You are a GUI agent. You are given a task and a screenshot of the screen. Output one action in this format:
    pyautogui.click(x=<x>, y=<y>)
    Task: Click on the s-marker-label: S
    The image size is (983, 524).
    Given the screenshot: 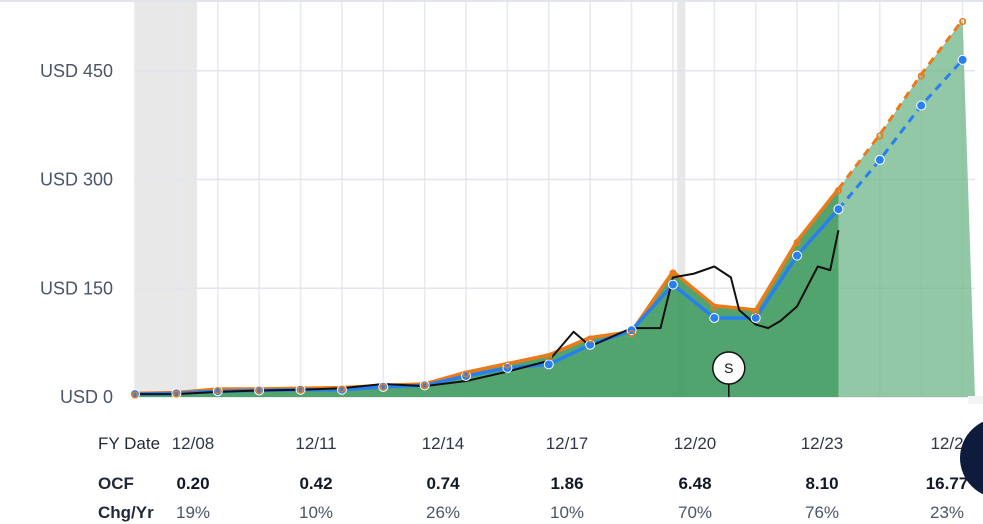 What is the action you would take?
    pyautogui.click(x=728, y=368)
    